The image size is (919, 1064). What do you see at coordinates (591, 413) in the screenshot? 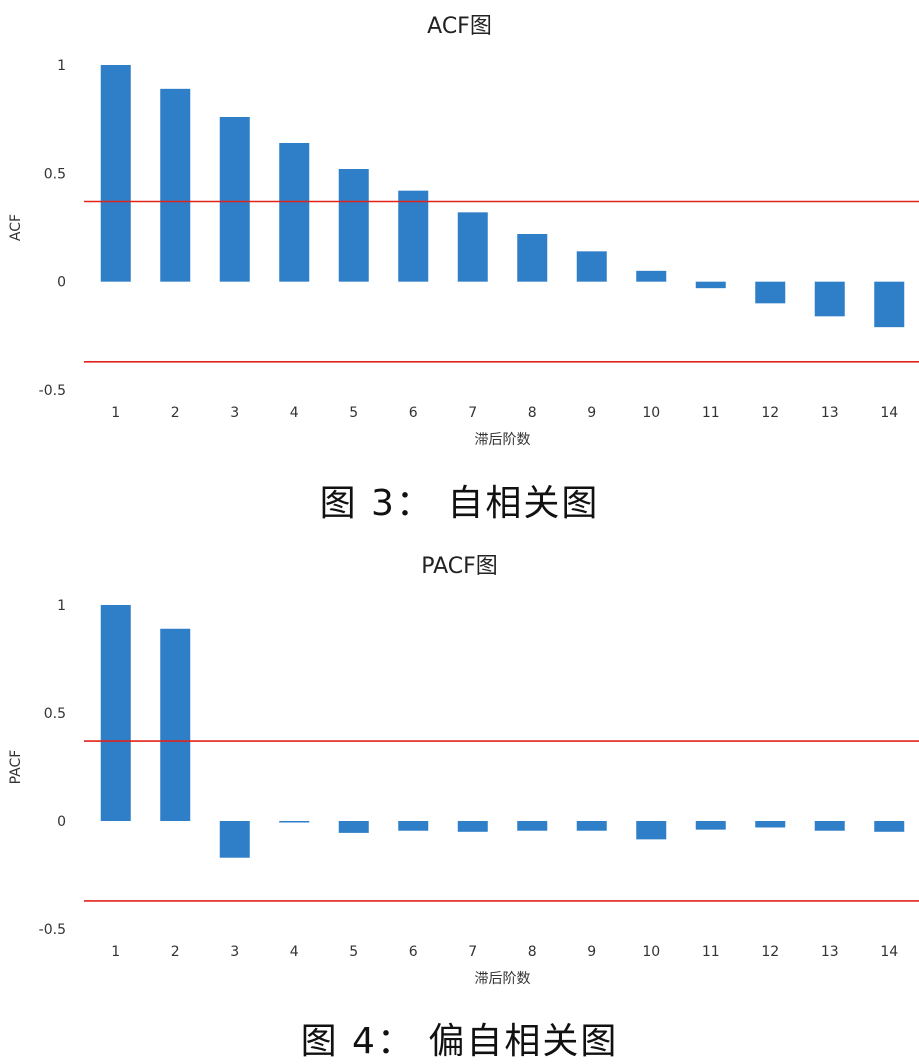
I see `acf-x-tick-label: 9` at bounding box center [591, 413].